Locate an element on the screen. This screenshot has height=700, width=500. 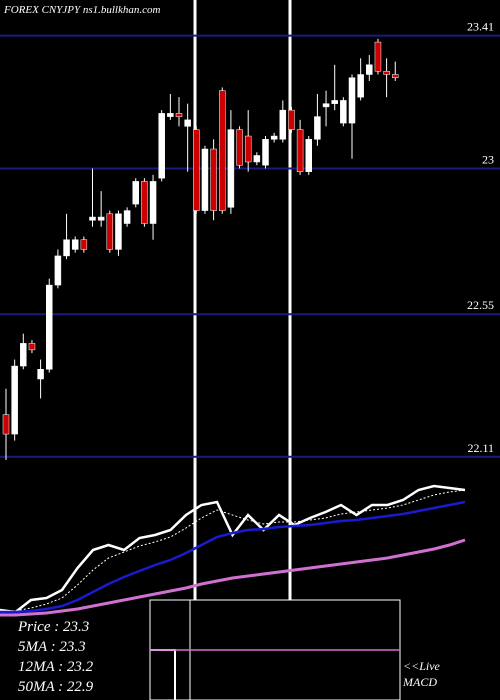
y-tick-label: 23 is located at coordinates (488, 159).